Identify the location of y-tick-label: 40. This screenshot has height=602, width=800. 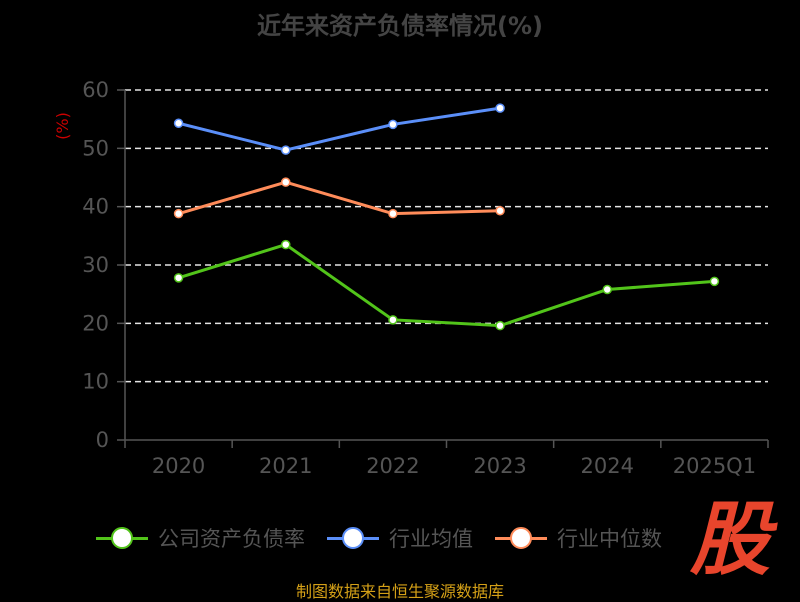
(95, 207).